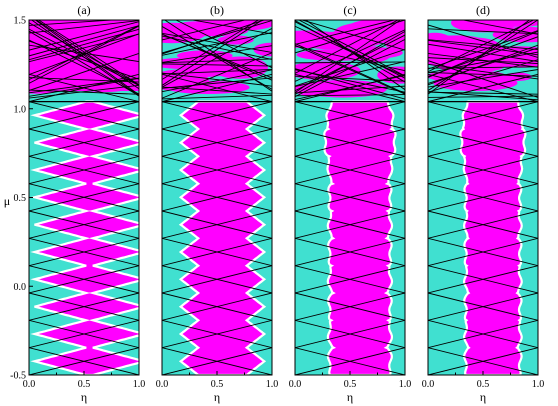  I want to click on fill-blob, so click(475, 82).